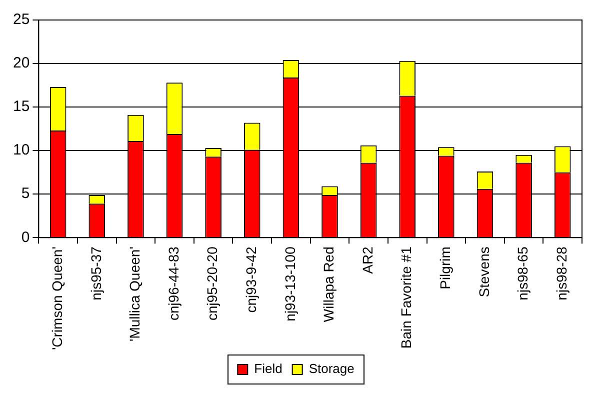  What do you see at coordinates (96, 273) in the screenshot?
I see `x-tick-label: njs95-37` at bounding box center [96, 273].